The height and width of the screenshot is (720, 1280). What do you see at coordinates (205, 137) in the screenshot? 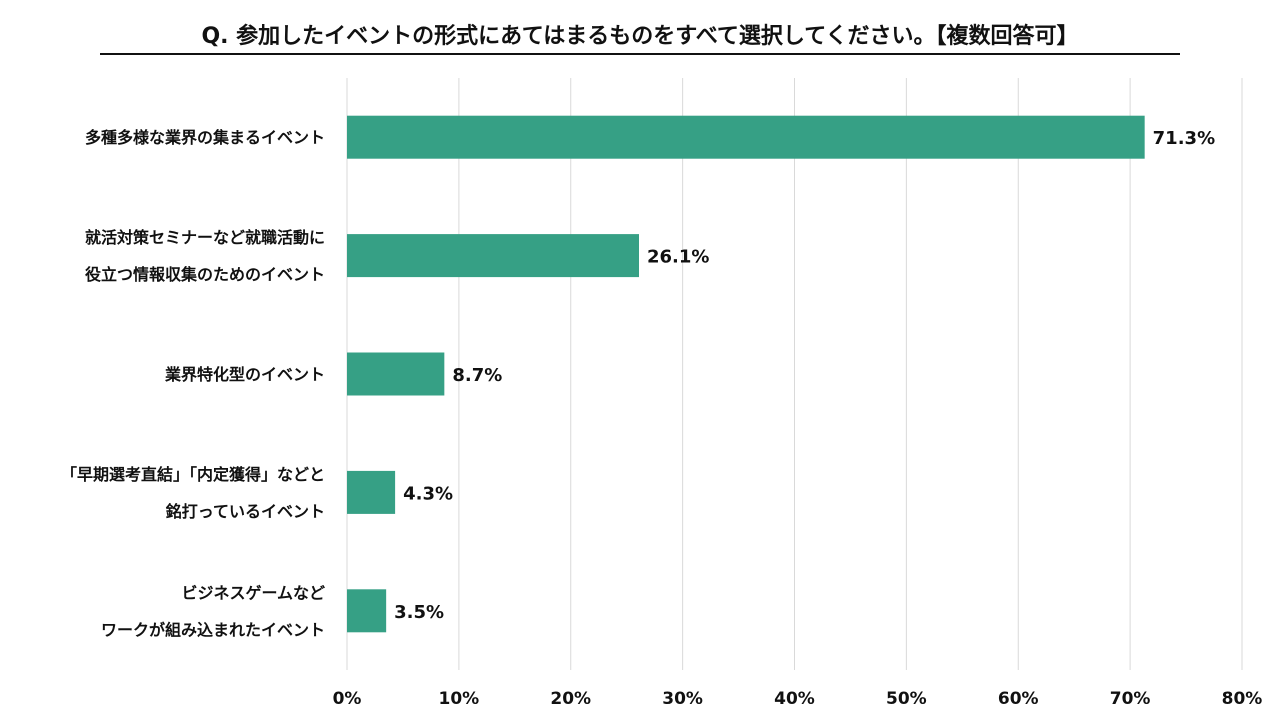
I see `category-label: 多種多様な業界の集まるイベント` at bounding box center [205, 137].